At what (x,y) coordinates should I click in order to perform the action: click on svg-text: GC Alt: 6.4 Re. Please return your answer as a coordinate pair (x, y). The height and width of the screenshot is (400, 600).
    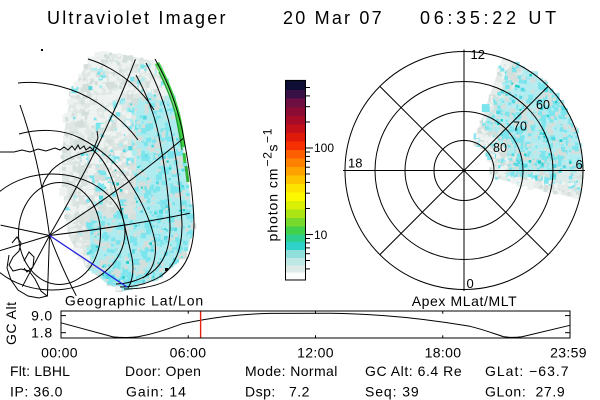
    Looking at the image, I should click on (413, 371).